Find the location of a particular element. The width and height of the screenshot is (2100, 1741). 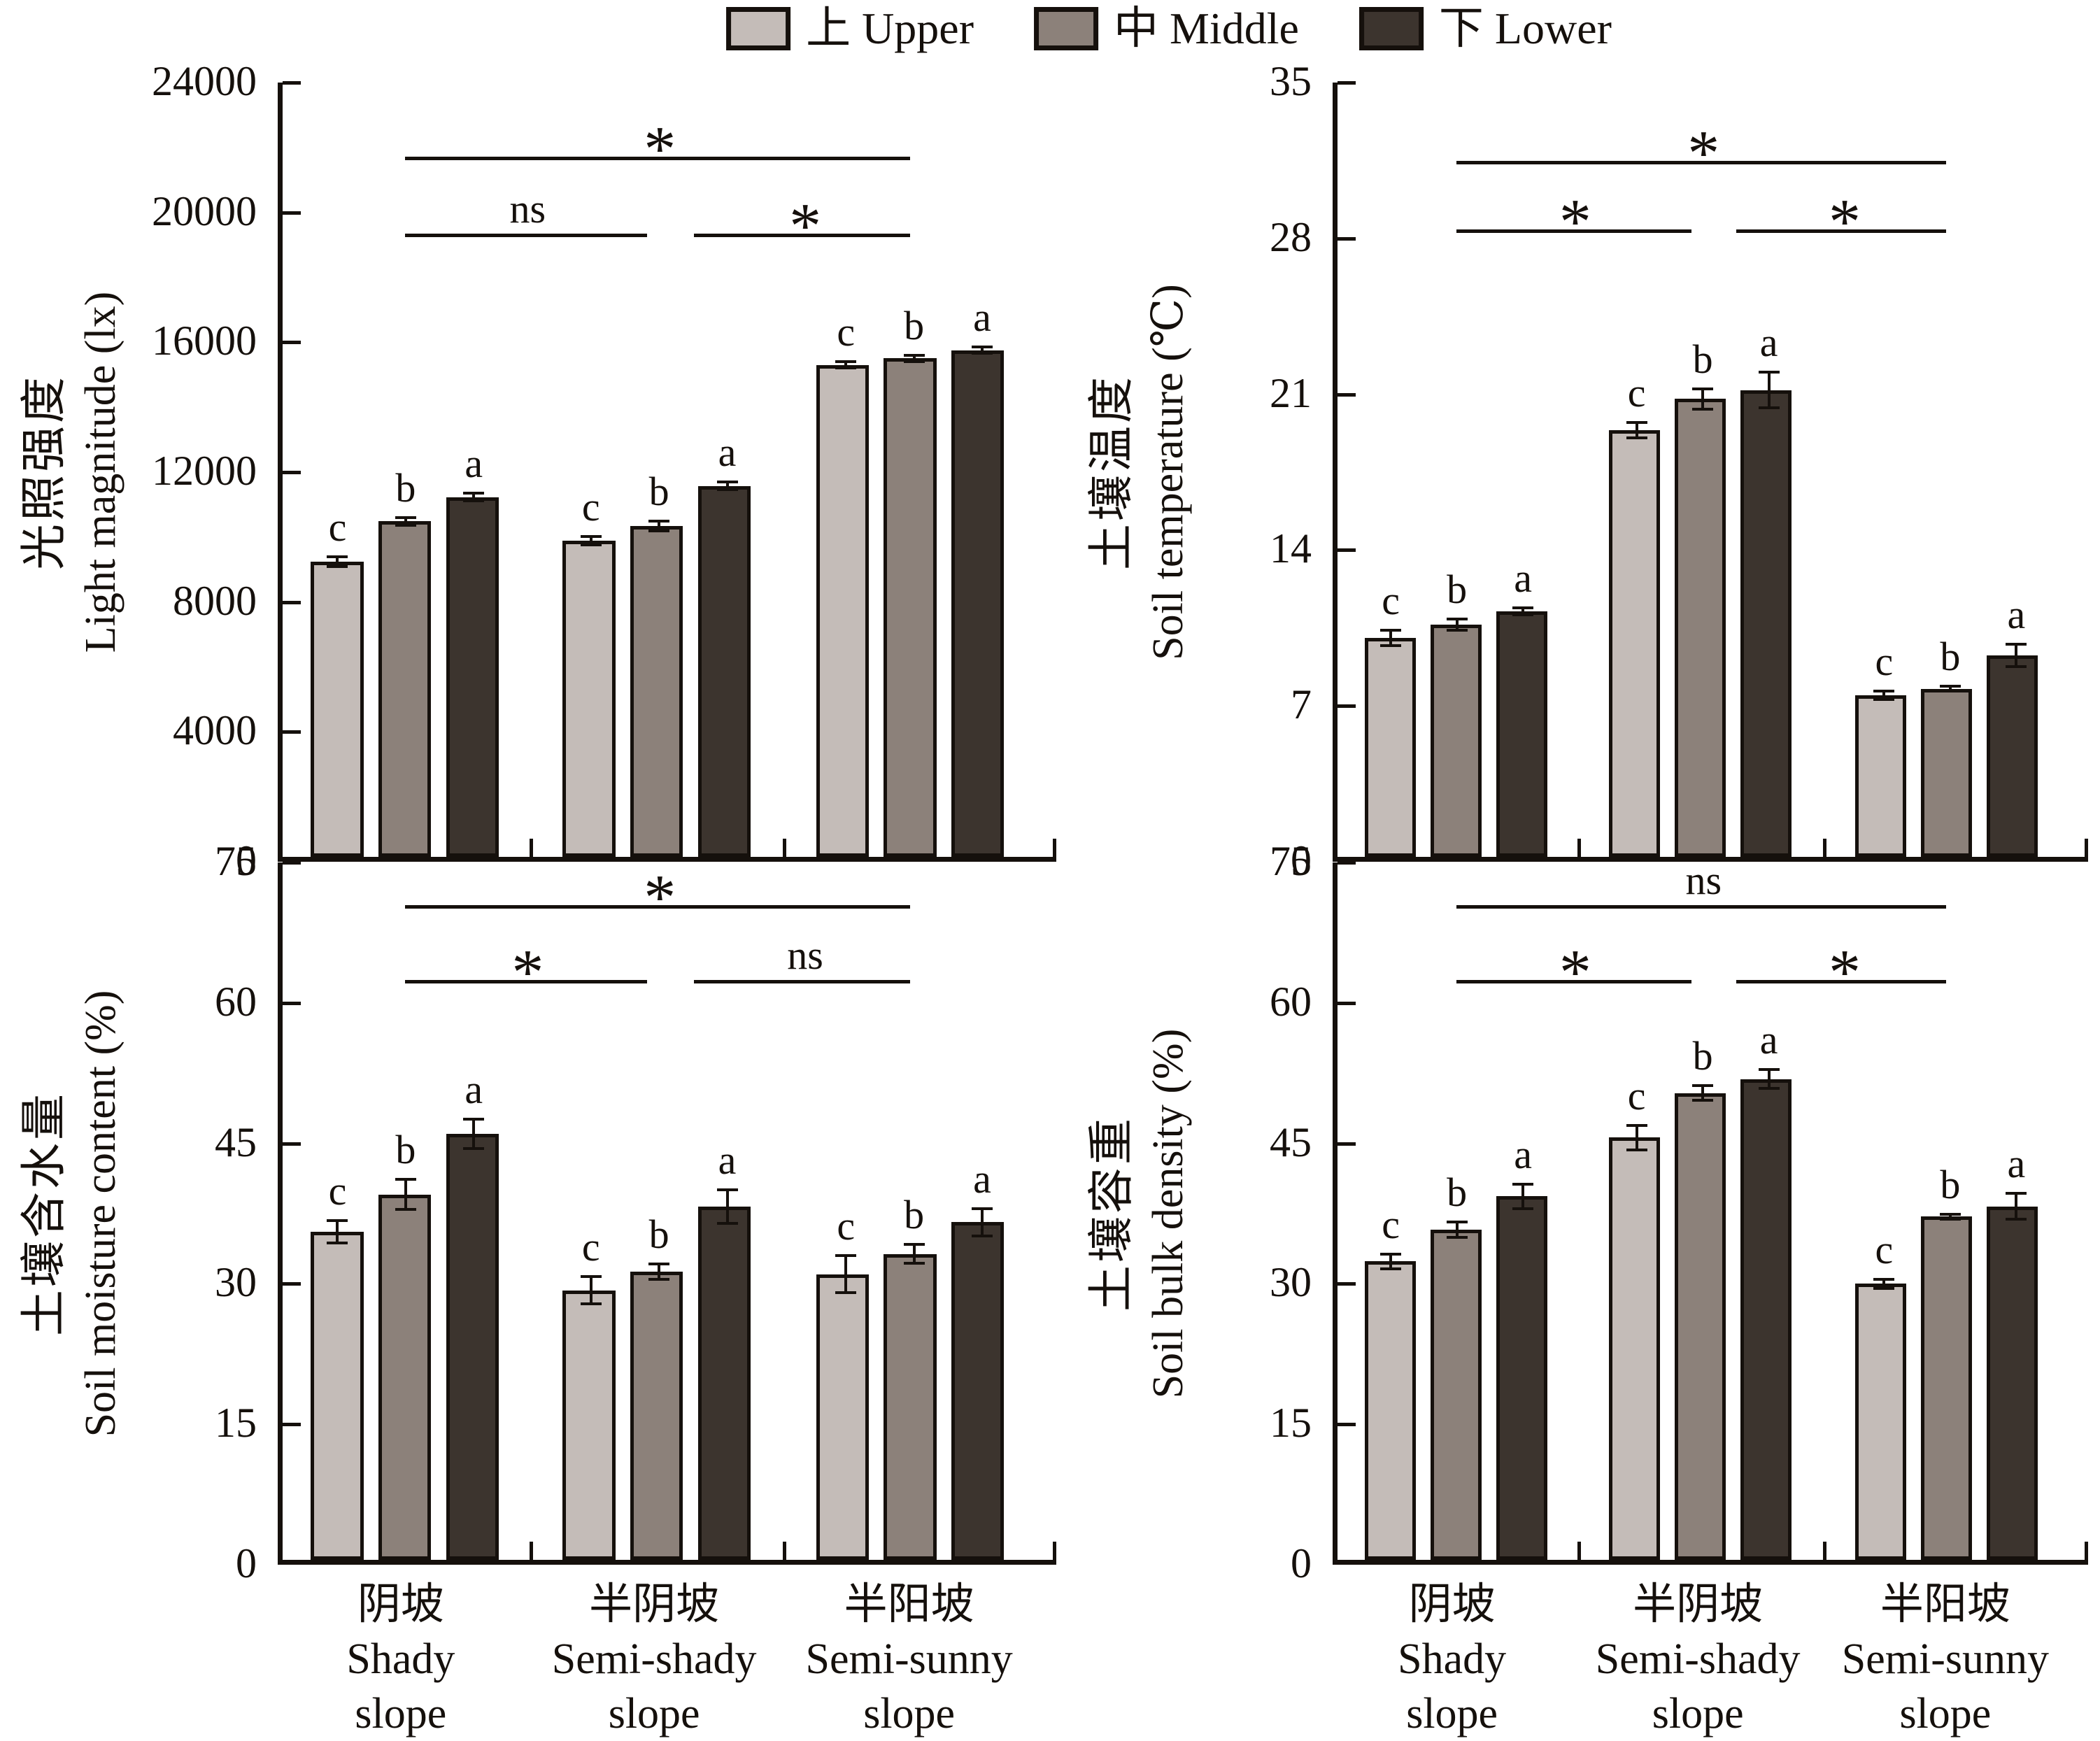

bar-soil-bulk-density-g2-middle is located at coordinates (1700, 1326).